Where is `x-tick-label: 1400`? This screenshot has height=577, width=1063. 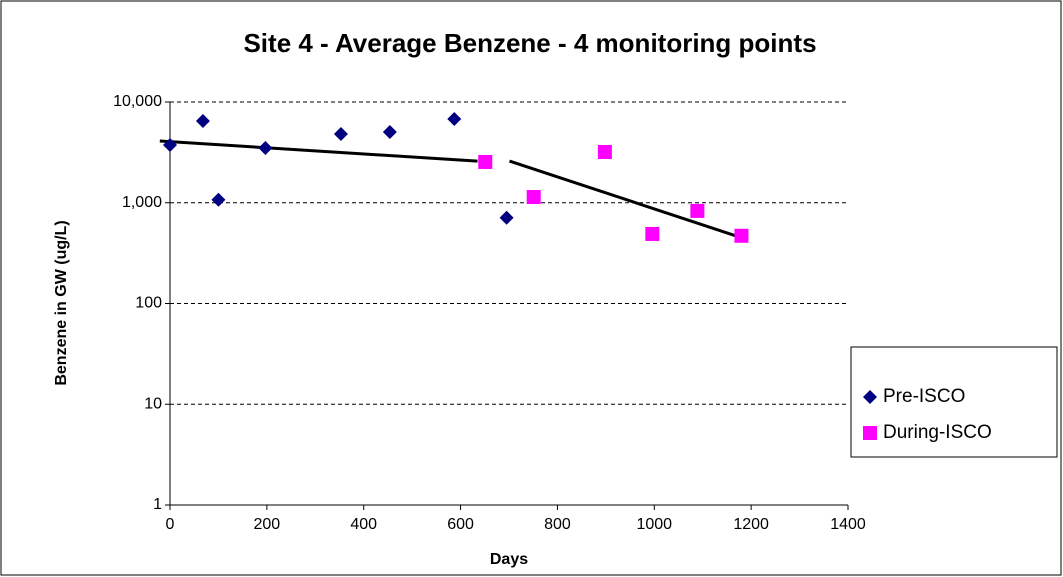
x-tick-label: 1400 is located at coordinates (848, 524).